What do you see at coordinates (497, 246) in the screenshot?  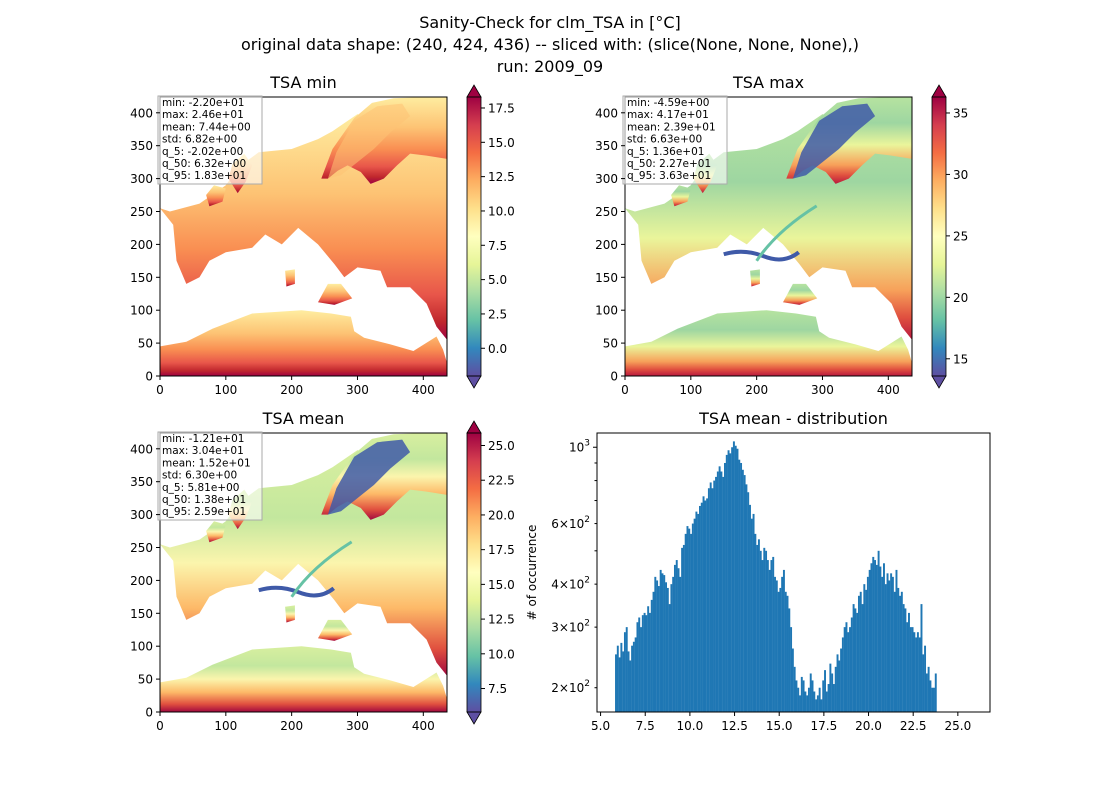 I see `colorbar-tick-label: 7.5` at bounding box center [497, 246].